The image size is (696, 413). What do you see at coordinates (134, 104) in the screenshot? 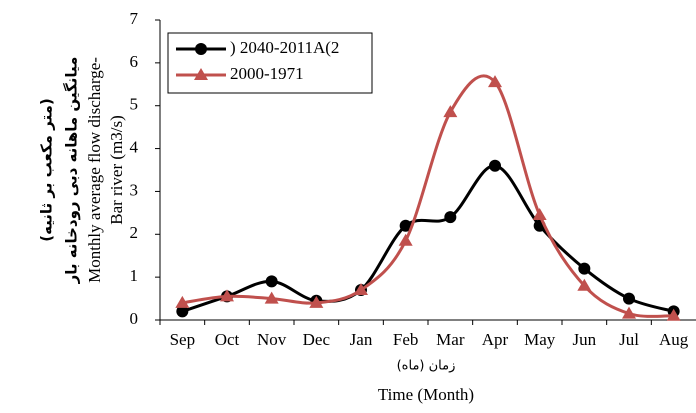
I see `y-tick-label: 5` at bounding box center [134, 104].